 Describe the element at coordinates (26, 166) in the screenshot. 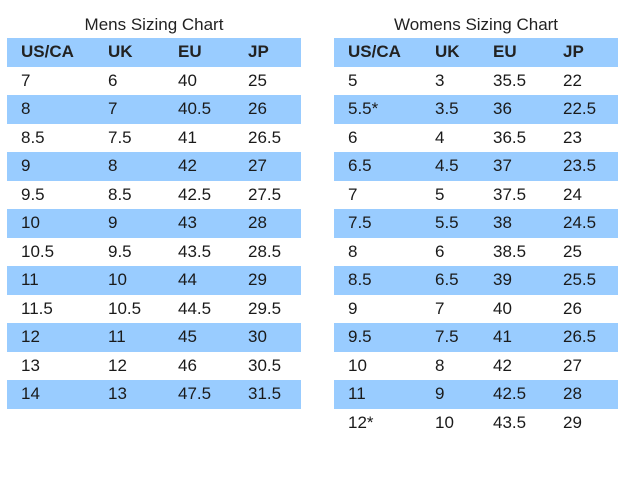

I see `mens-cell-us-ca: 9` at that location.